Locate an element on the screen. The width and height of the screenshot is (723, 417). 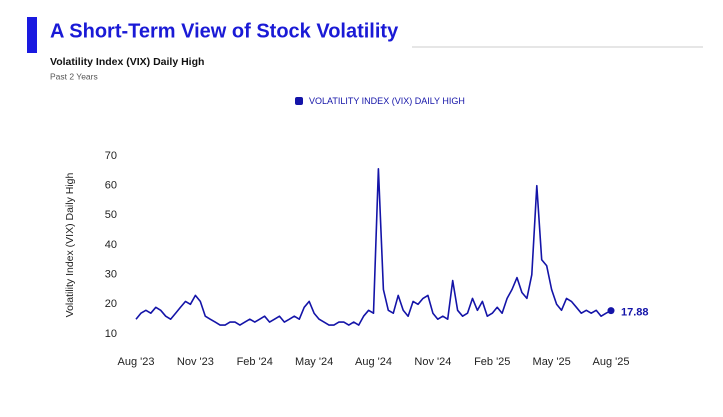
x-tick-label: Feb '25 is located at coordinates (492, 362).